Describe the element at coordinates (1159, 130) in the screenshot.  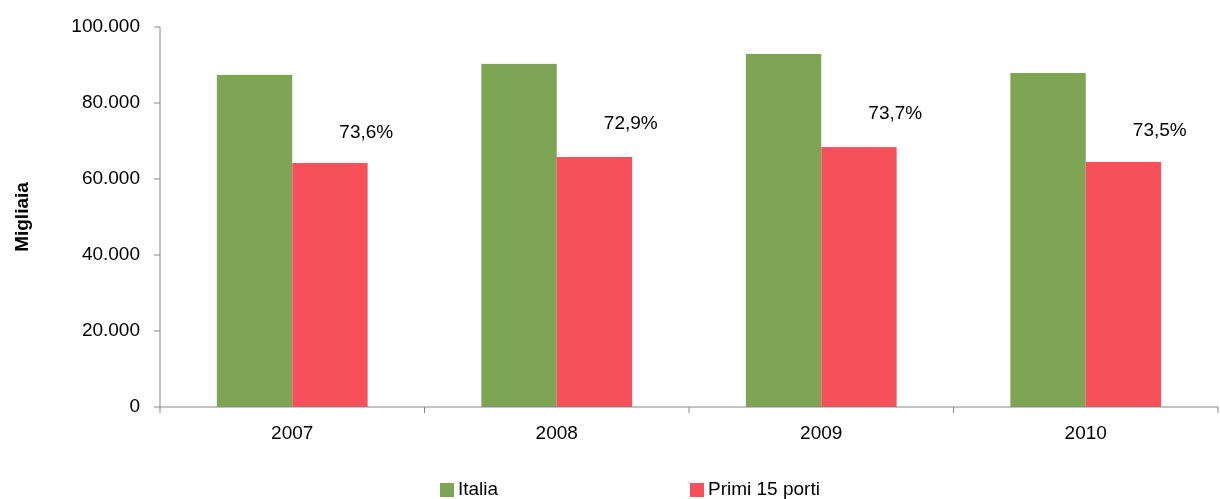
I see `annotation: 73,5%` at that location.